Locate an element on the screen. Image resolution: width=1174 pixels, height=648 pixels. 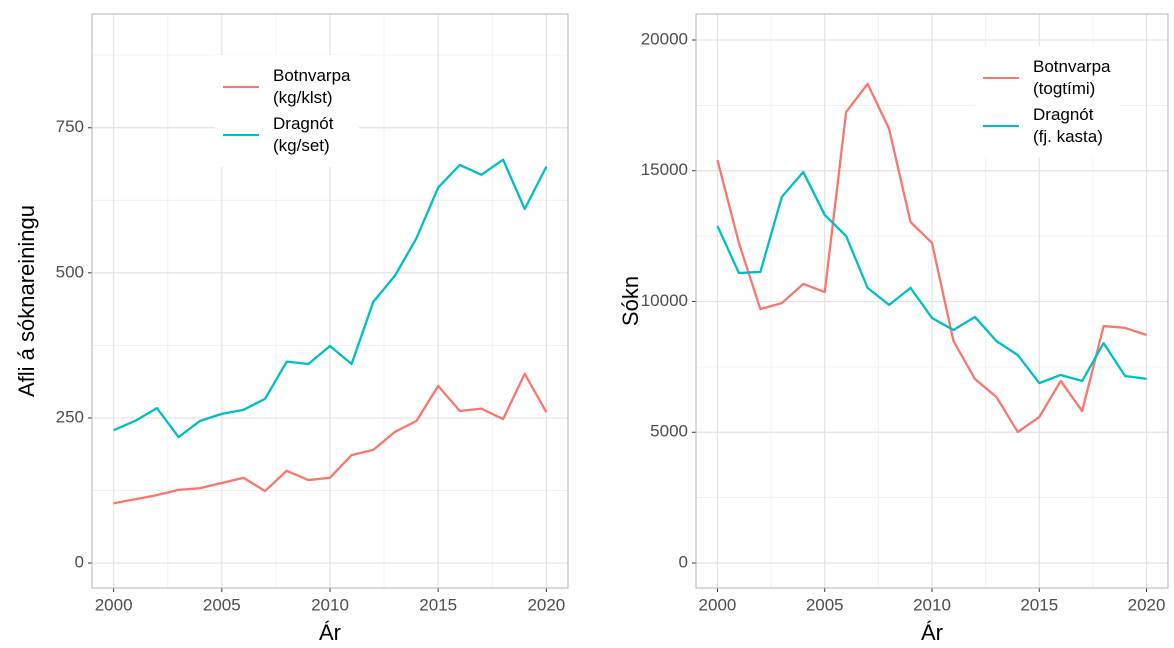
y-tick-label: 500 is located at coordinates (70, 271).